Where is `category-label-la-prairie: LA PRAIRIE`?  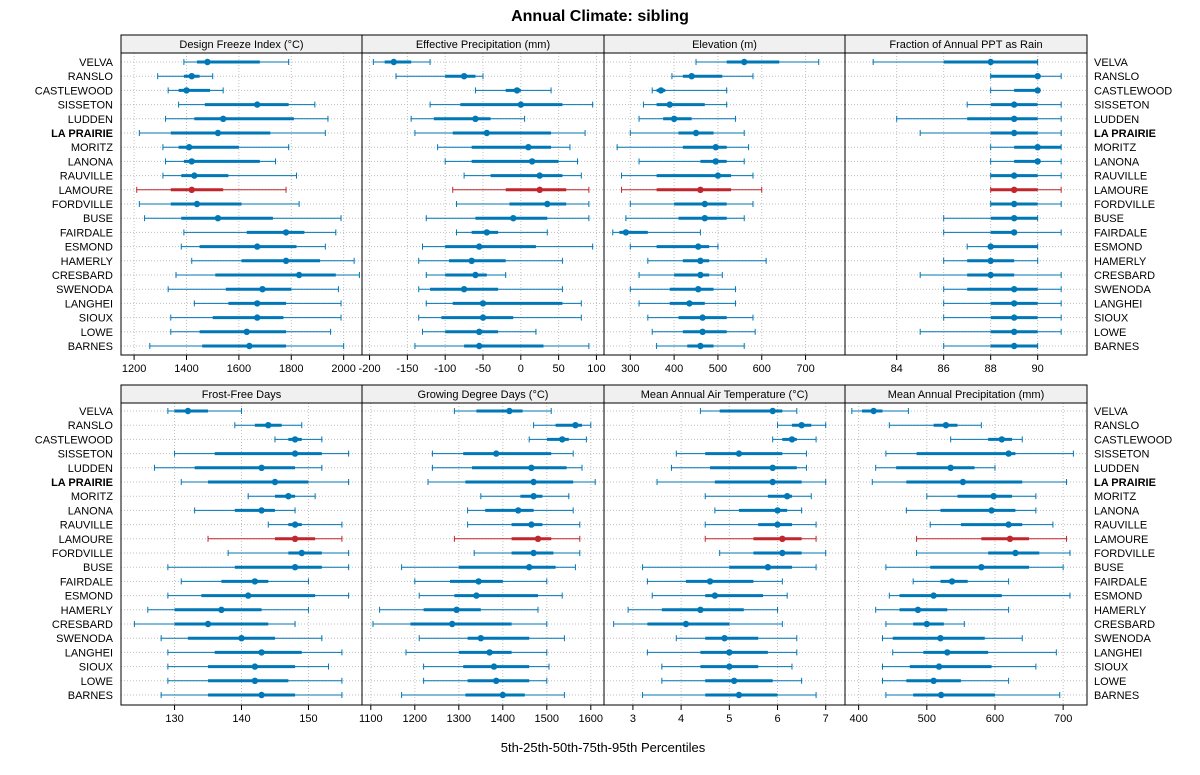
category-label-la-prairie: LA PRAIRIE is located at coordinates (1125, 483).